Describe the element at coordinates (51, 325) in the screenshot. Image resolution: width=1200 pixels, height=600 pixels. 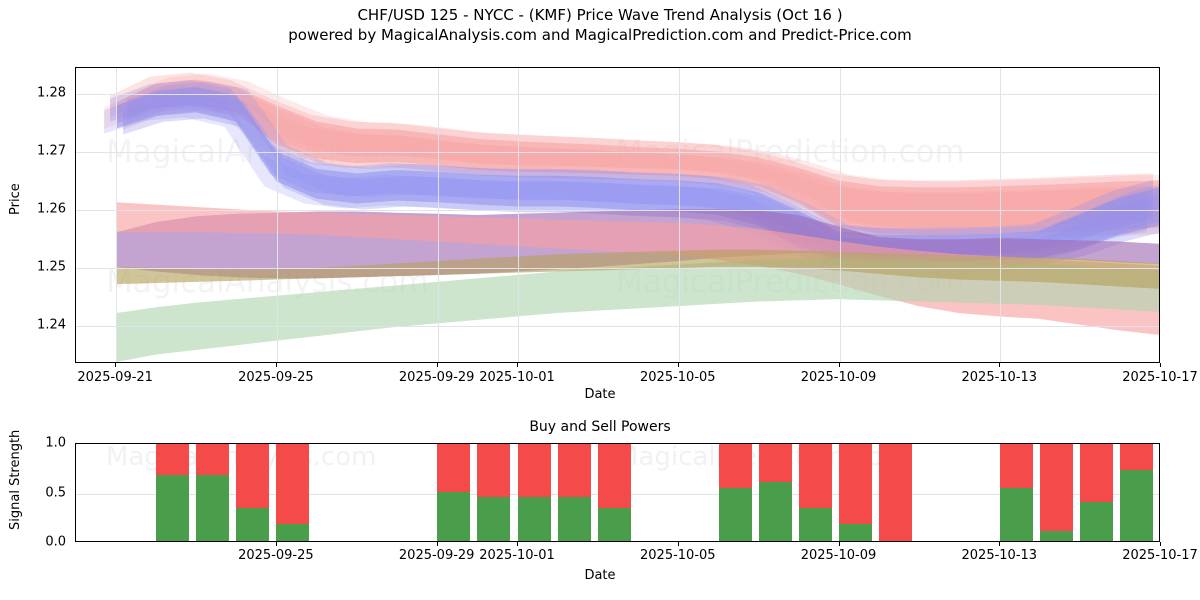
I see `price-y-tick-label: 1.24` at that location.